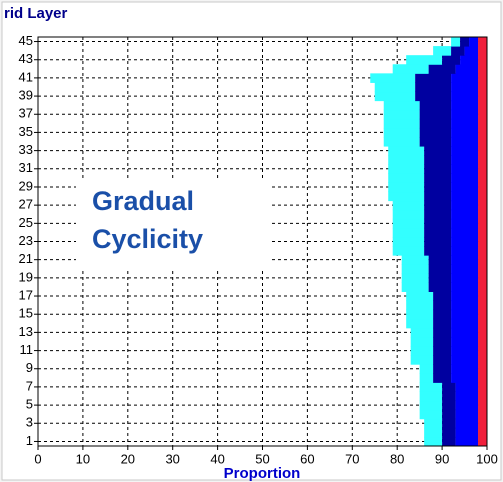 This screenshot has width=503, height=482. What do you see at coordinates (26, 131) in the screenshot?
I see `y-tick-label: 35` at bounding box center [26, 131].